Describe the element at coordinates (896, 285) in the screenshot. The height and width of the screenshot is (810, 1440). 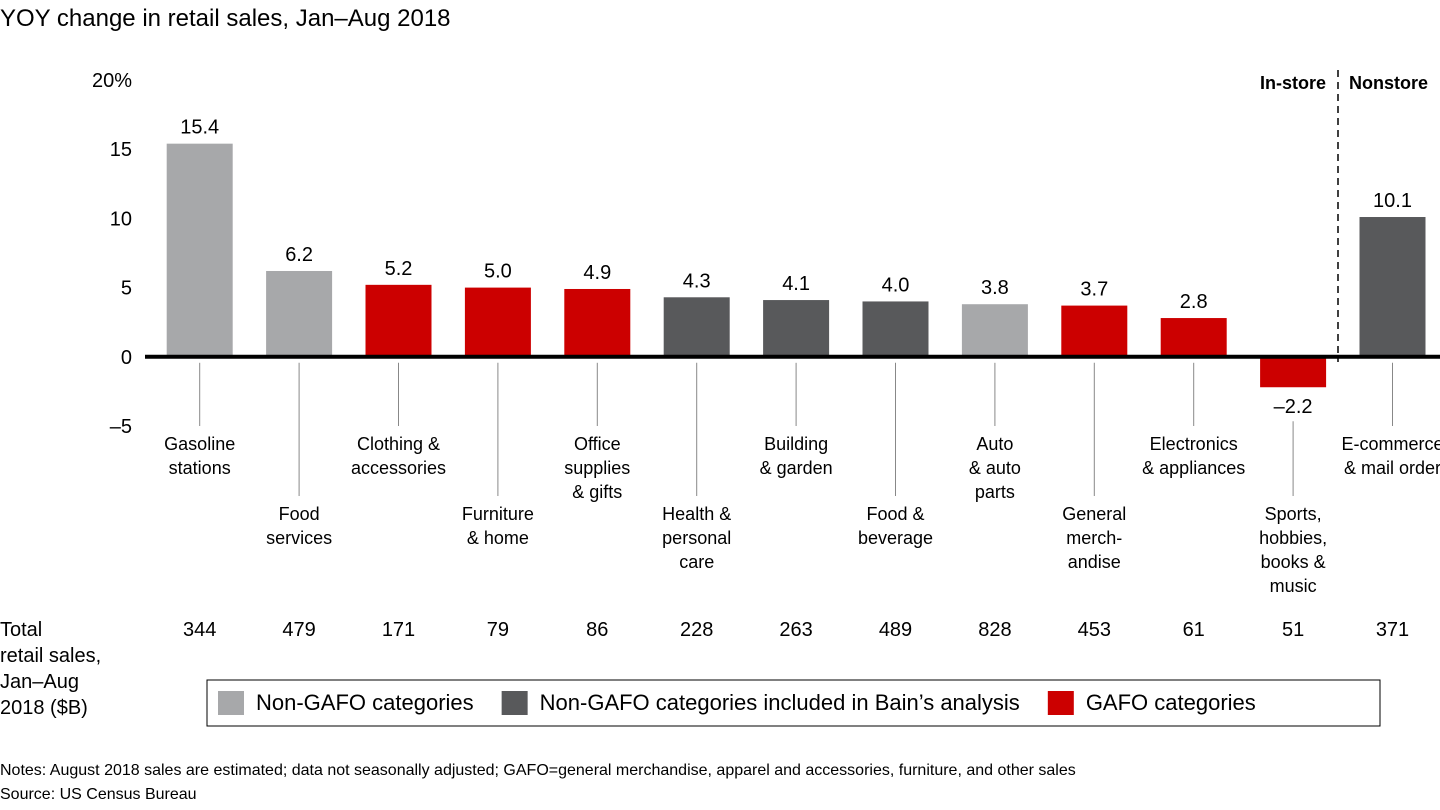
I see `value-label: 4.0` at that location.